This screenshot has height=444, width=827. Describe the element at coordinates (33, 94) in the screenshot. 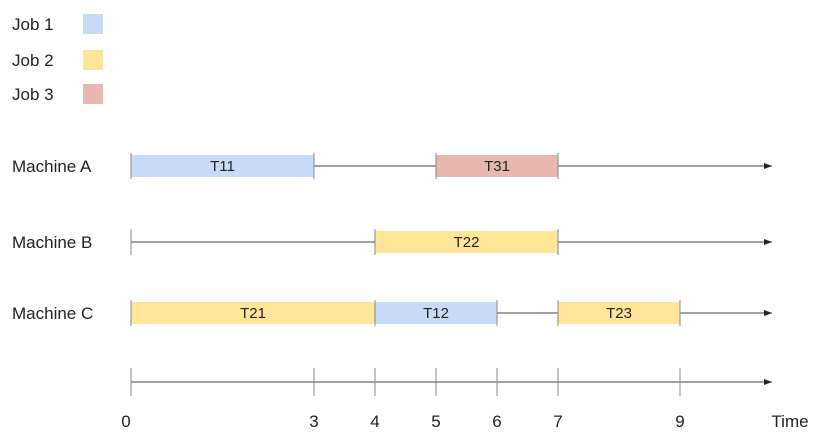

I see `legend-label: Job 3` at that location.